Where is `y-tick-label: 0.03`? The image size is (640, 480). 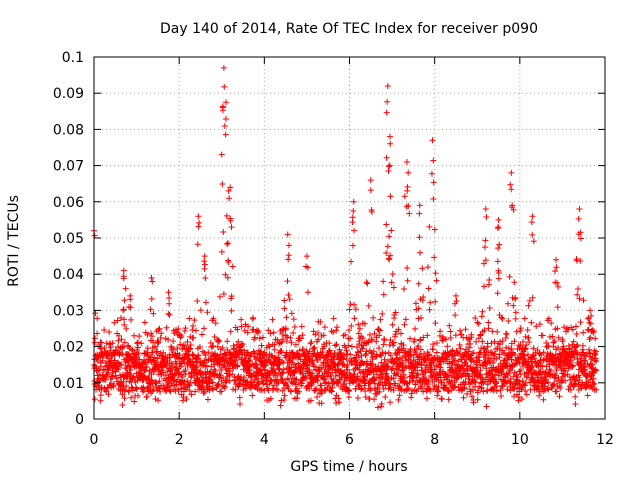 y-tick-label: 0.03 is located at coordinates (68, 311).